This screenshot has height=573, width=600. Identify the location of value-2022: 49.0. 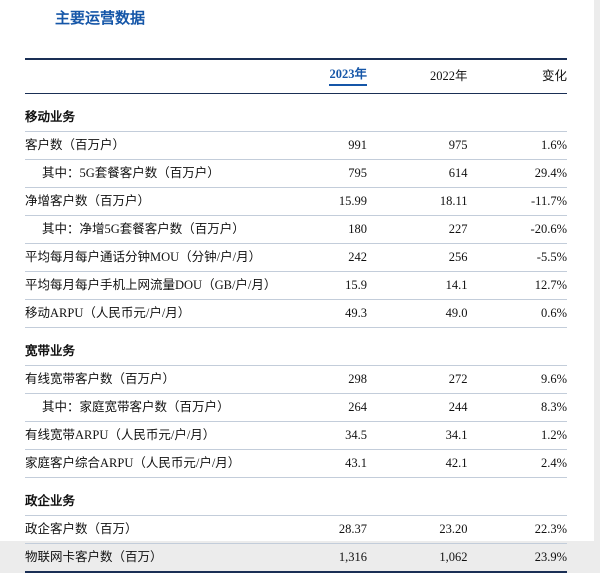
(456, 313).